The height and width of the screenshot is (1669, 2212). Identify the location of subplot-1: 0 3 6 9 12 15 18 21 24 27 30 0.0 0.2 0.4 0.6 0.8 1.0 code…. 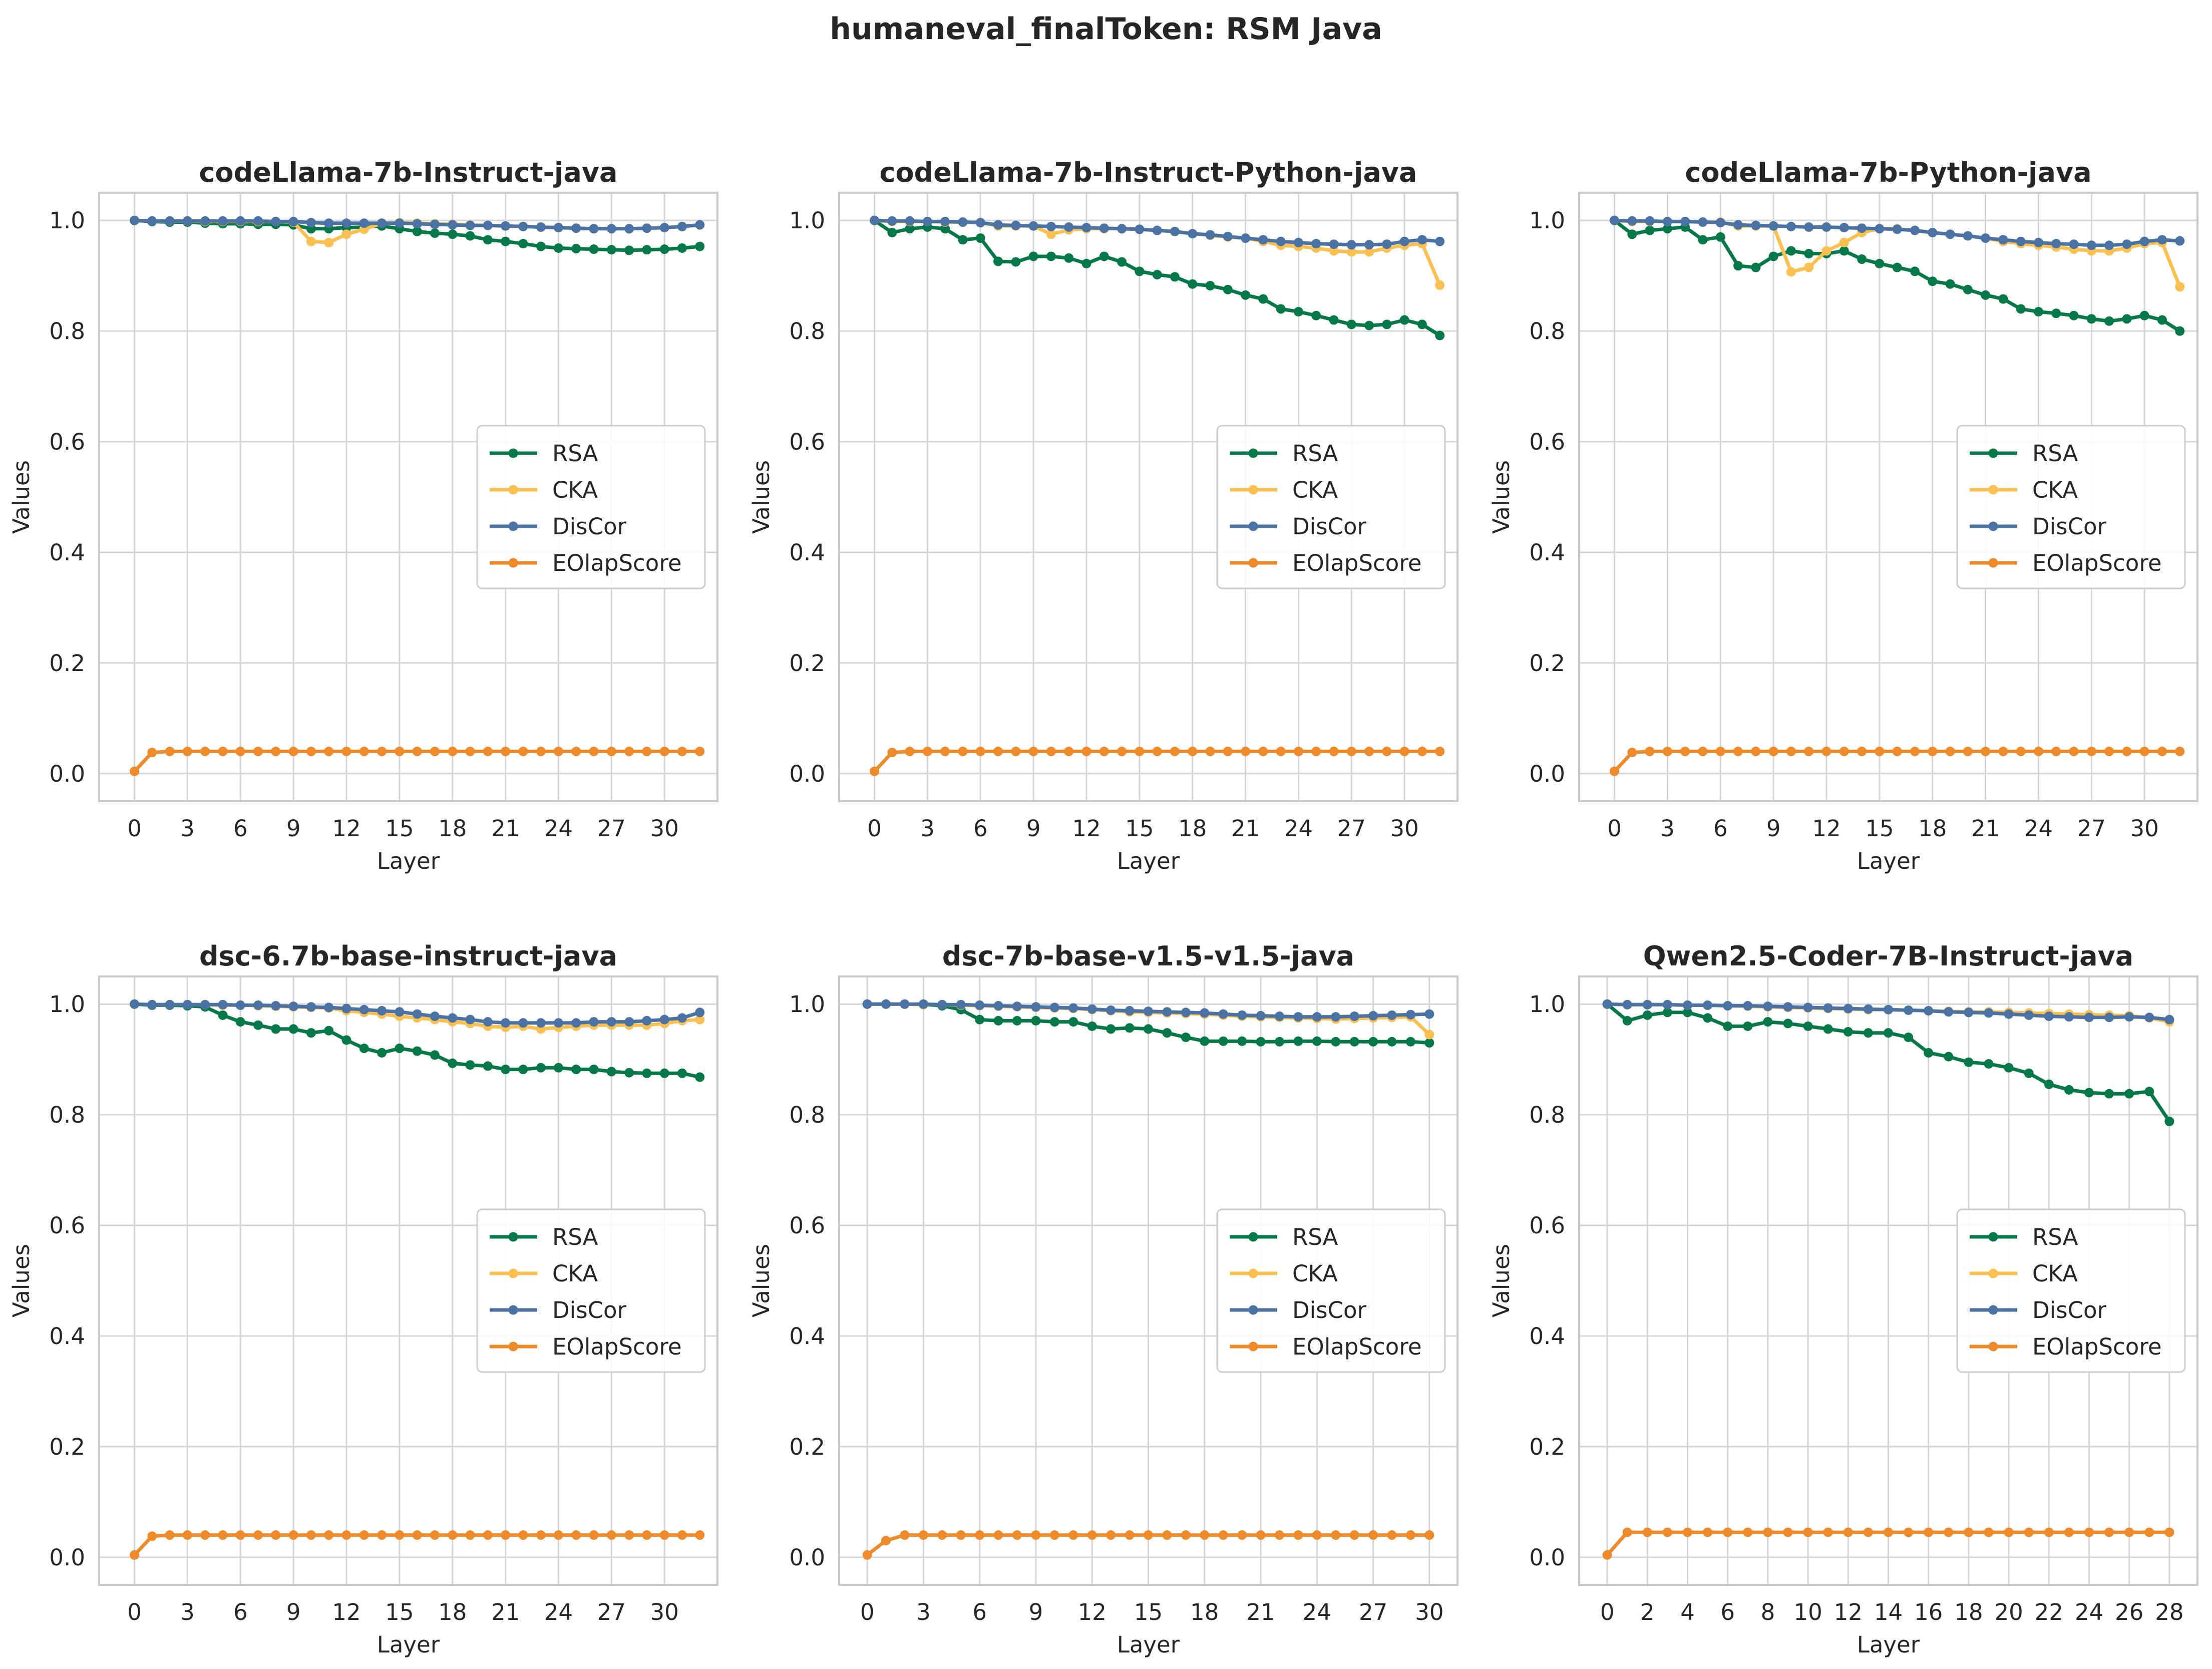
(363, 515).